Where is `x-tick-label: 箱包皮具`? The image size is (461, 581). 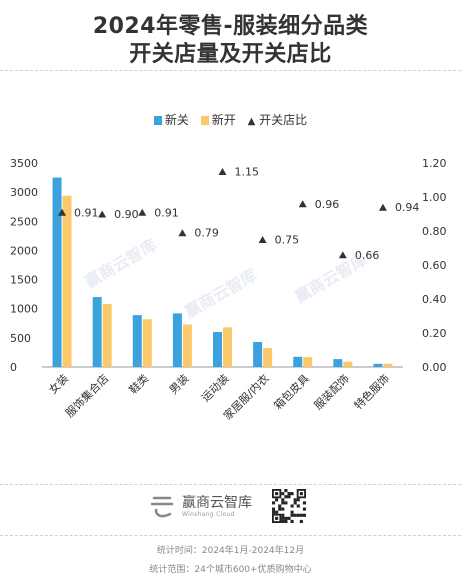 x-tick-label: 箱包皮具 is located at coordinates (291, 391).